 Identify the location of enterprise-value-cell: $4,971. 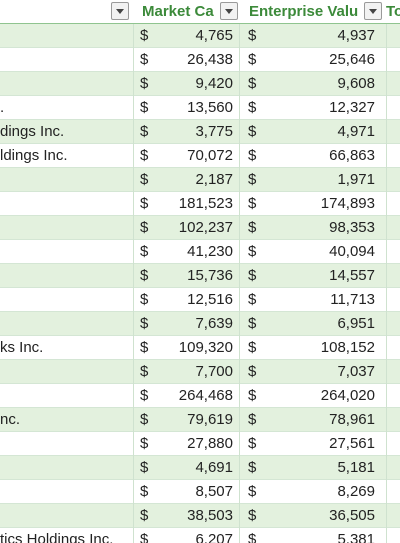
(312, 132).